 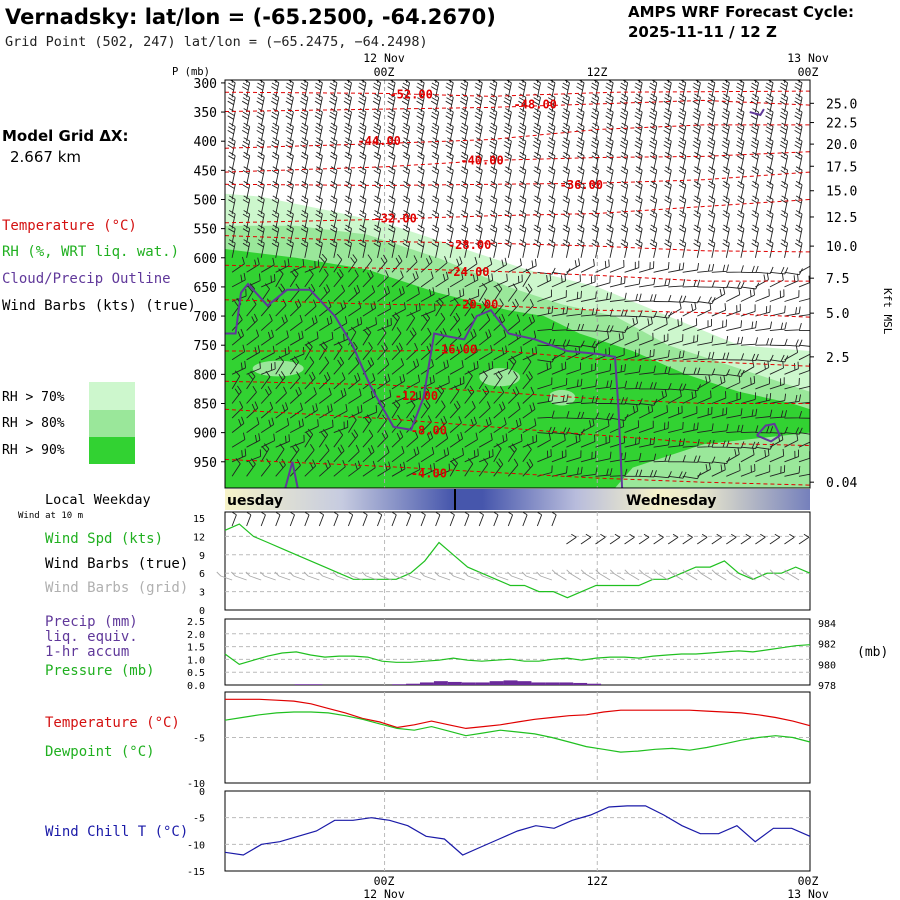 What do you see at coordinates (841, 483) in the screenshot?
I see `height-tick-label: 0.04` at bounding box center [841, 483].